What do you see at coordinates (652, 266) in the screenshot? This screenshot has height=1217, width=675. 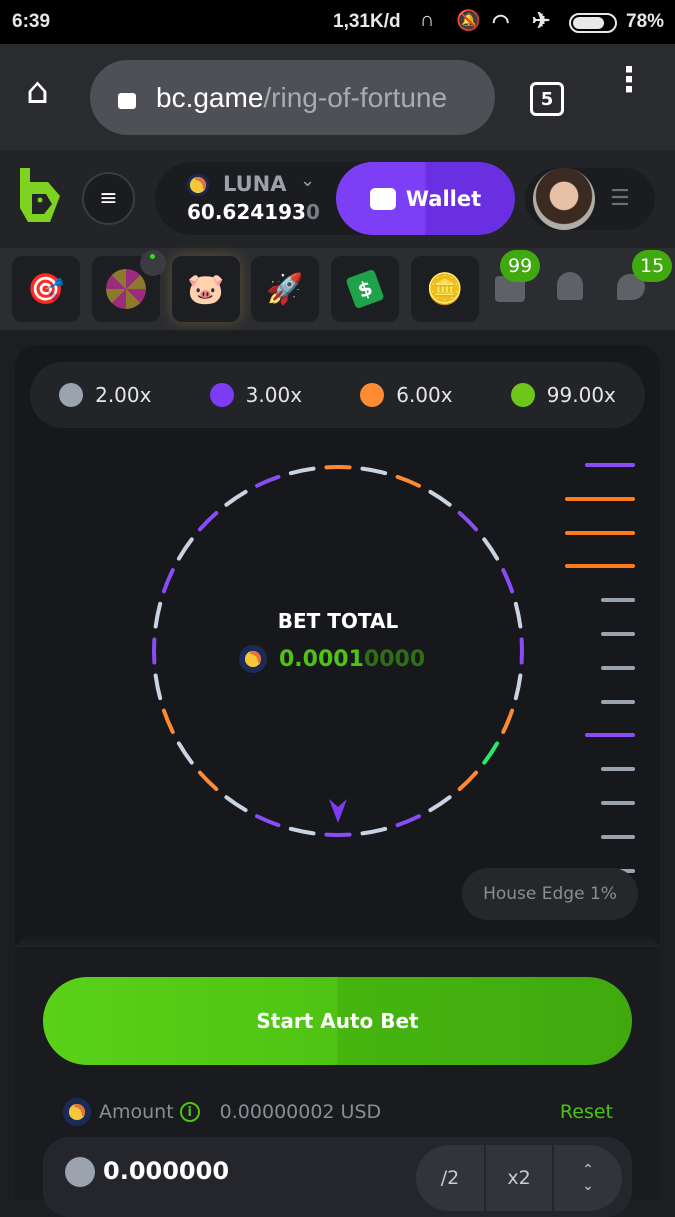 I see `chat-badge: 15` at bounding box center [652, 266].